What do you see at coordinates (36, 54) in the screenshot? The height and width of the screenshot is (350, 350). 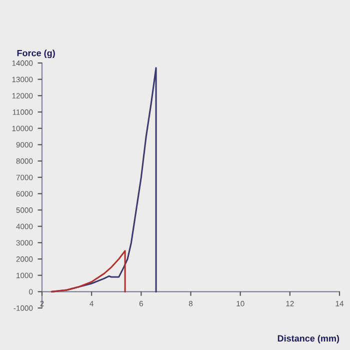 I see `y-axis-title: Force (g)` at bounding box center [36, 54].